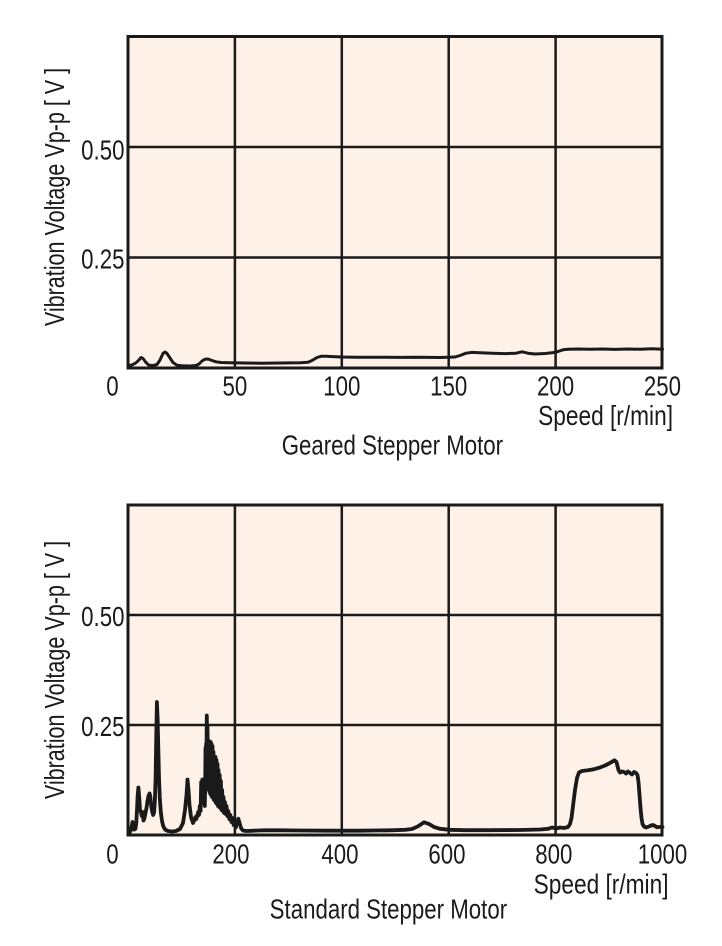 The height and width of the screenshot is (946, 722). I want to click on svg-text: Standard Stepper Motor, so click(388, 909).